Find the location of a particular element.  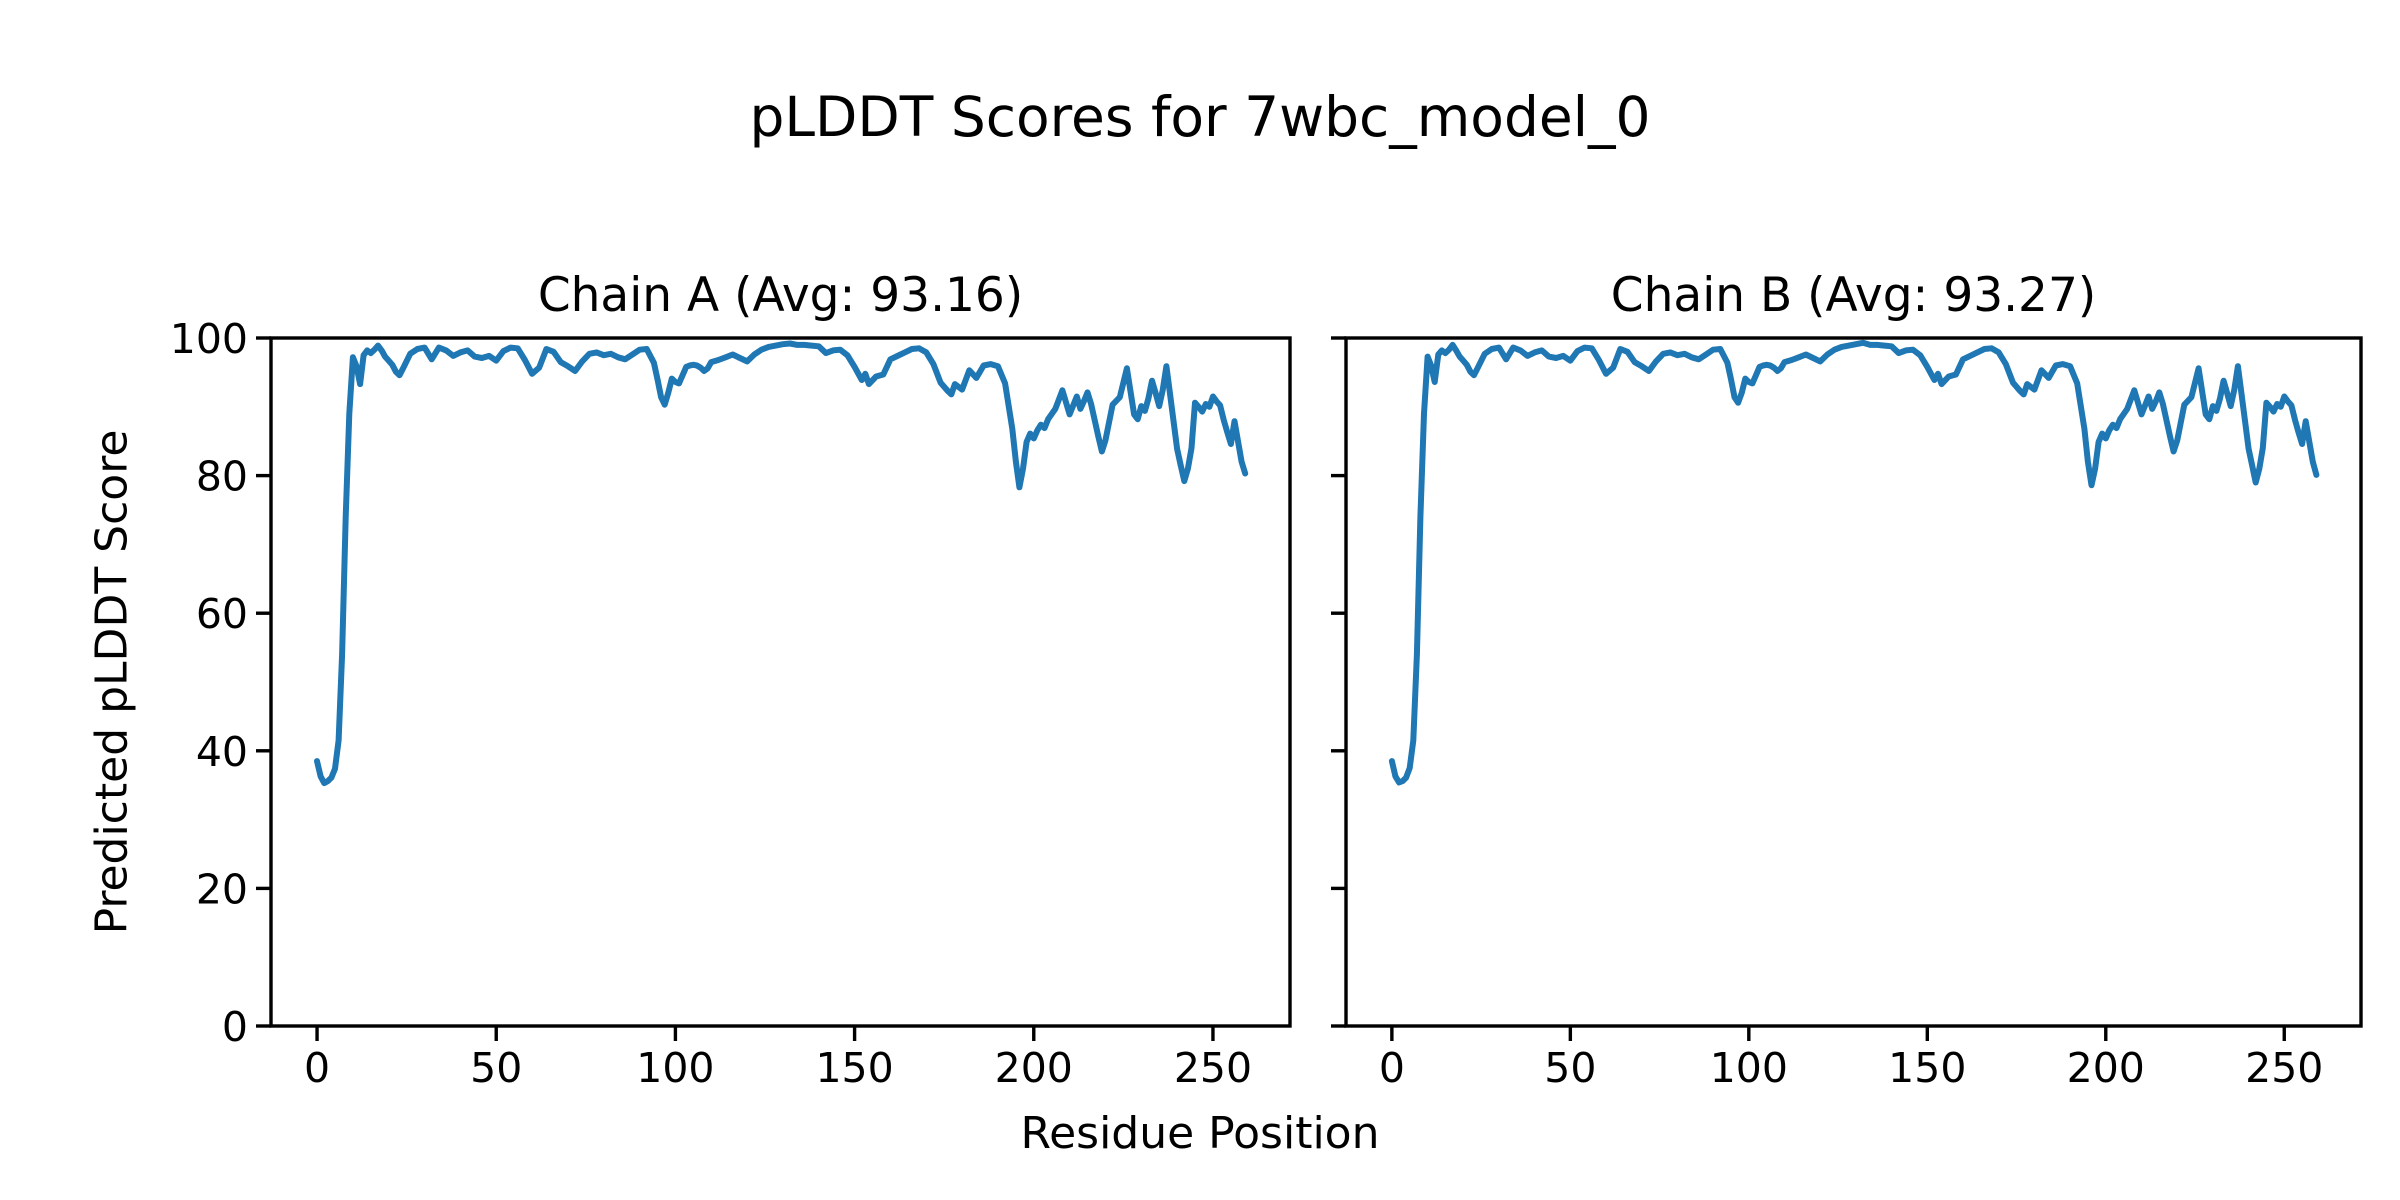

y-tick-label: 60 is located at coordinates (222, 614).